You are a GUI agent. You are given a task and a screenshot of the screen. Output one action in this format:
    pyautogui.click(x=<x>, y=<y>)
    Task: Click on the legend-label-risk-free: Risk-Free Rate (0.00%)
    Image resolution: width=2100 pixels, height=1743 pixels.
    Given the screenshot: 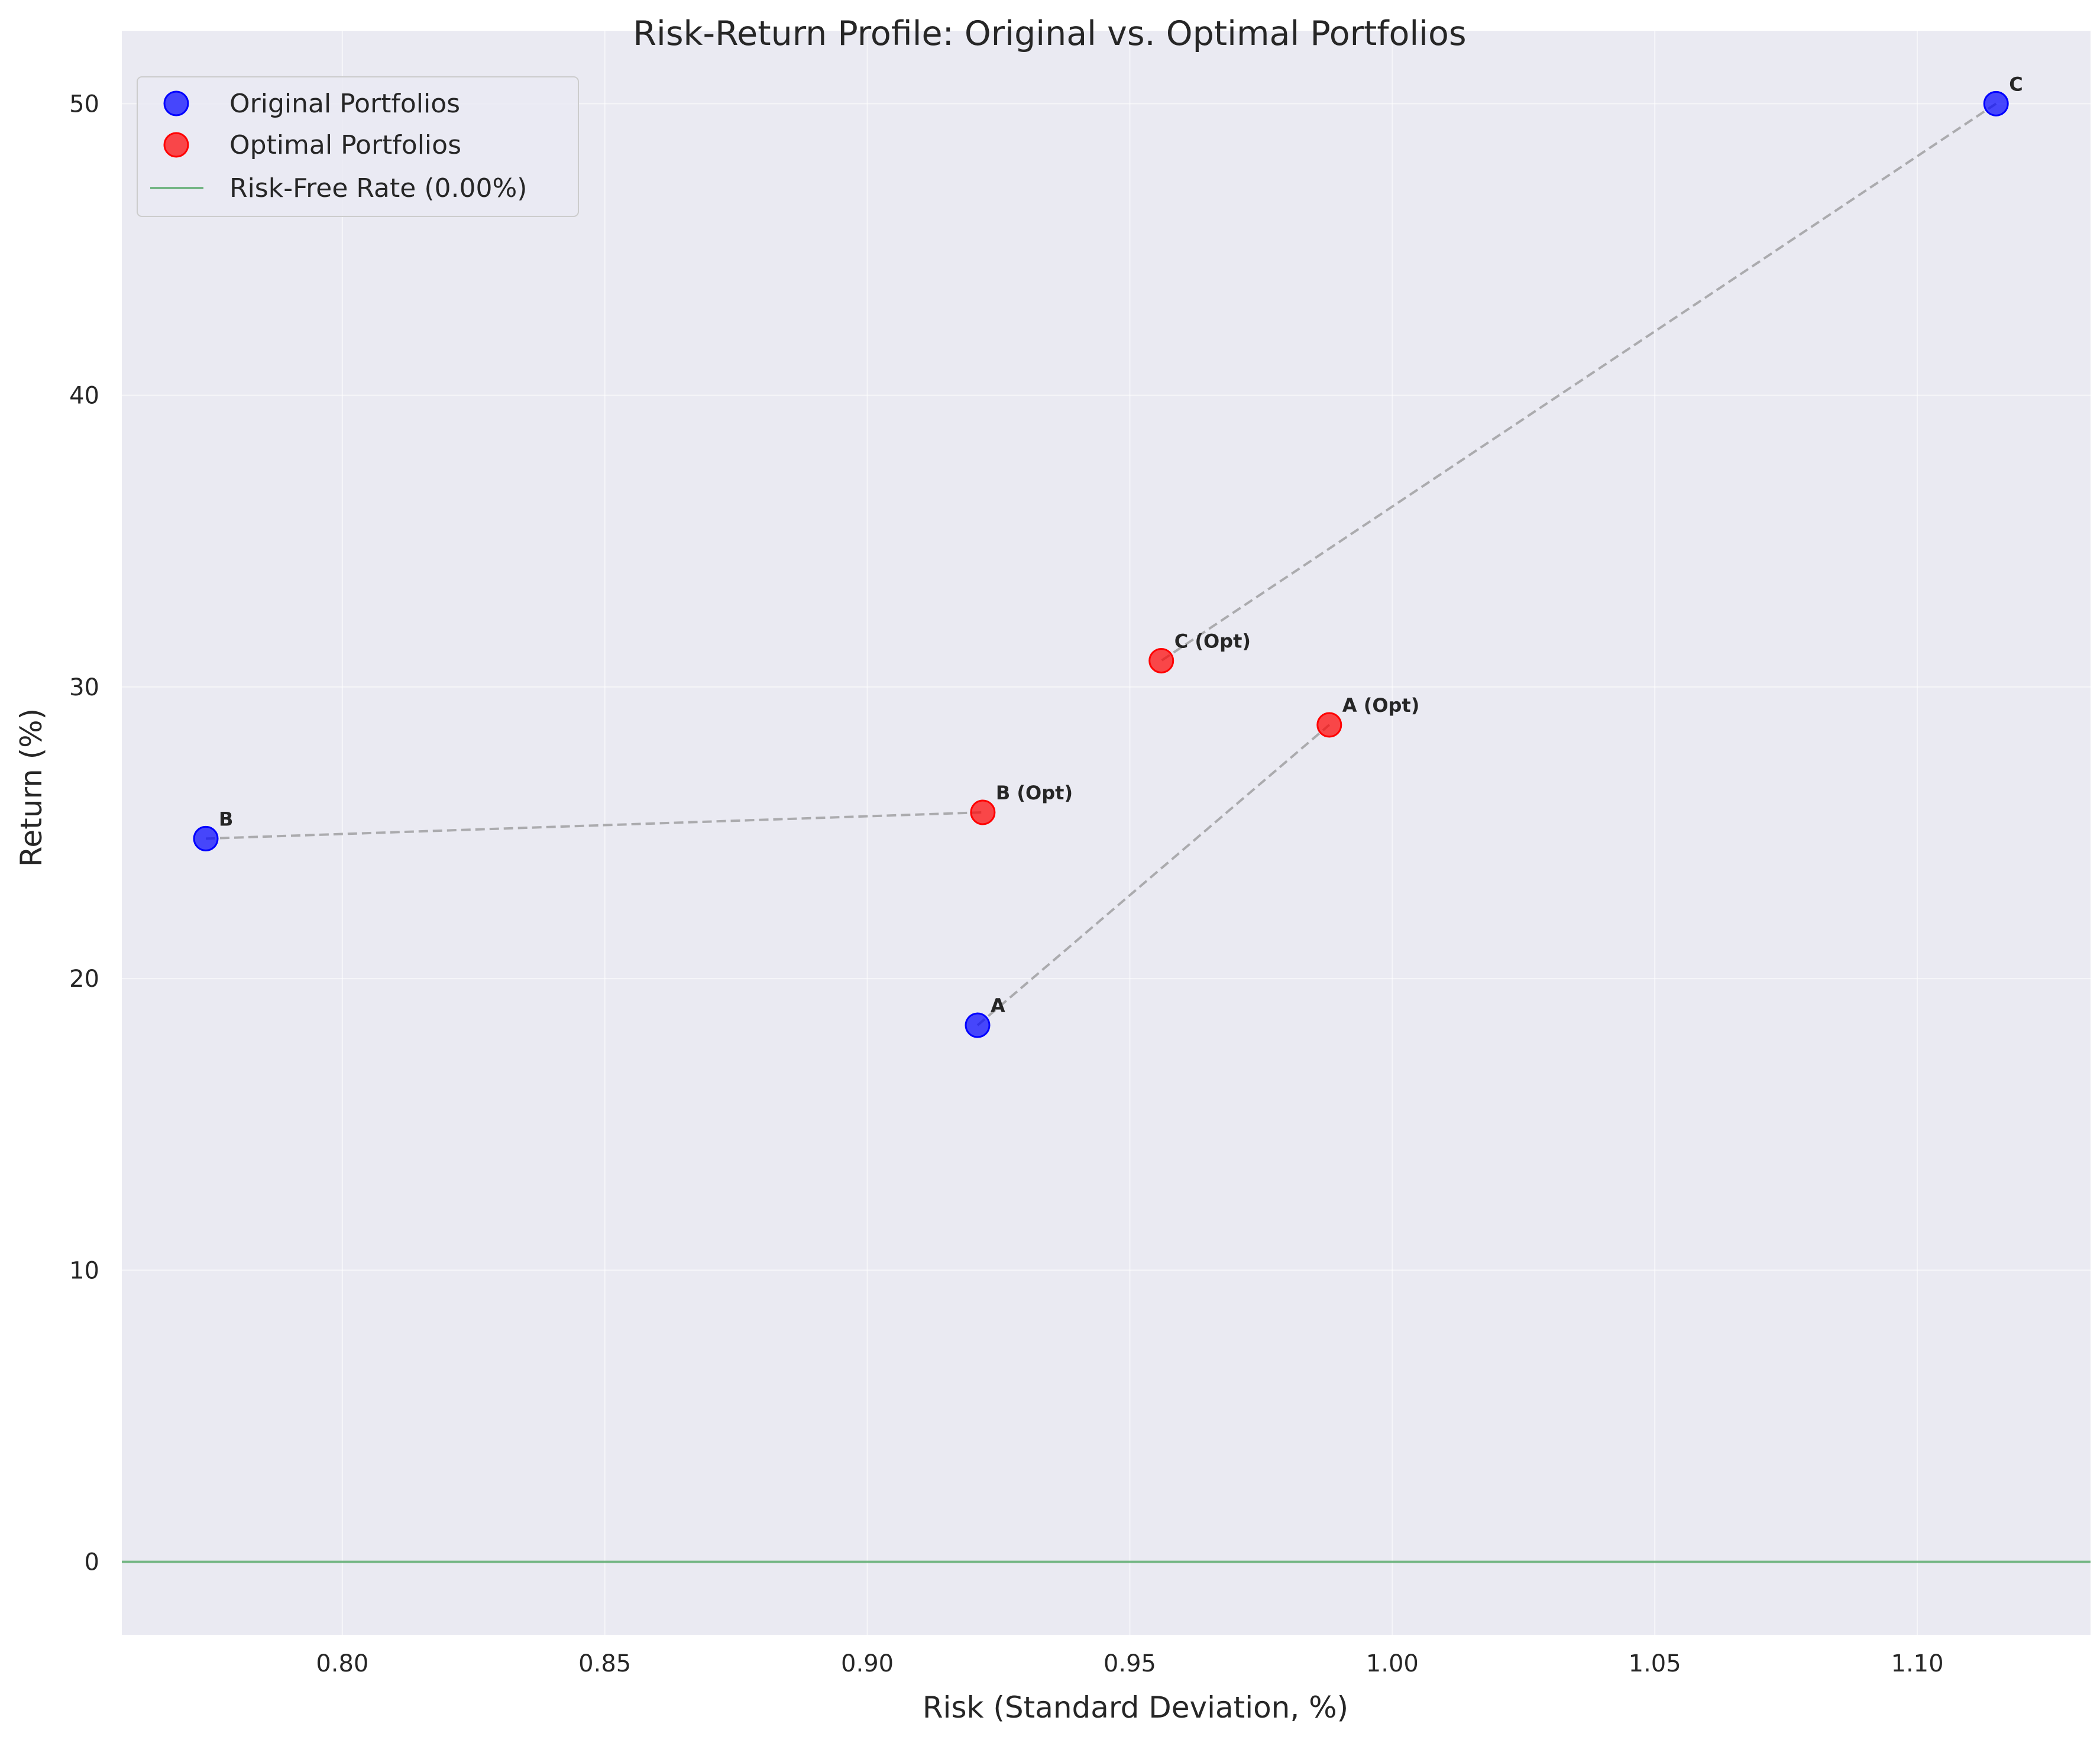 What is the action you would take?
    pyautogui.click(x=378, y=188)
    